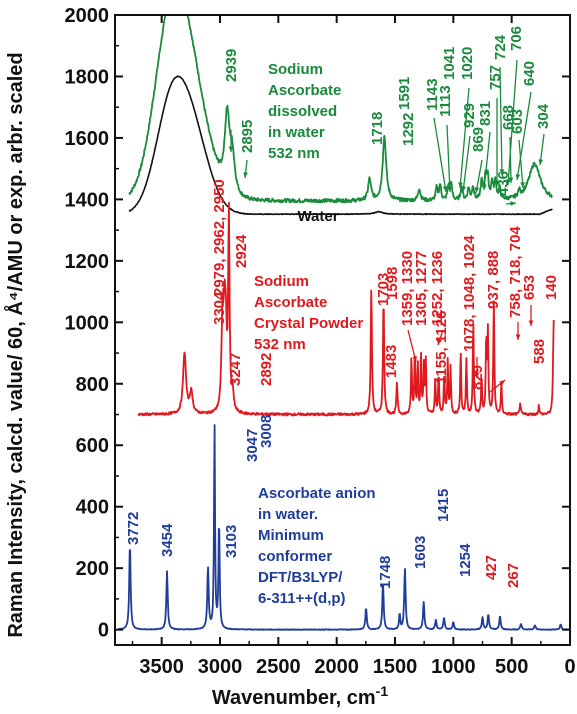 The height and width of the screenshot is (714, 577). Describe the element at coordinates (395, 667) in the screenshot. I see `x-tick-label: 1500` at that location.